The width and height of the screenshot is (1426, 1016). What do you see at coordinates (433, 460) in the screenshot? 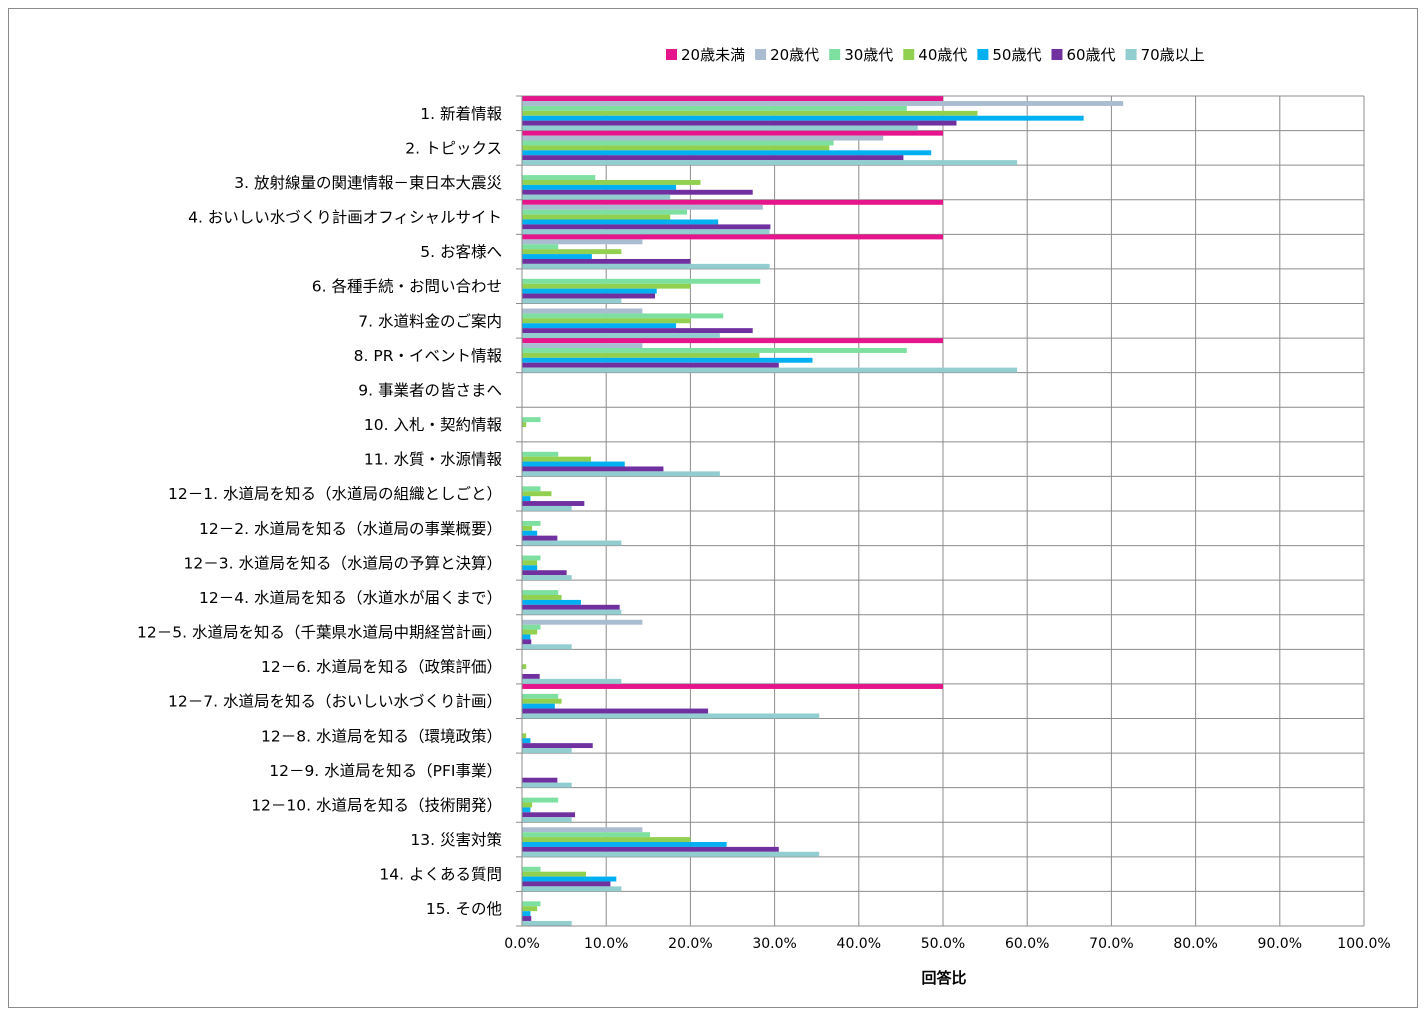
I see `category-label: 11. 水質・水源情報` at bounding box center [433, 460].